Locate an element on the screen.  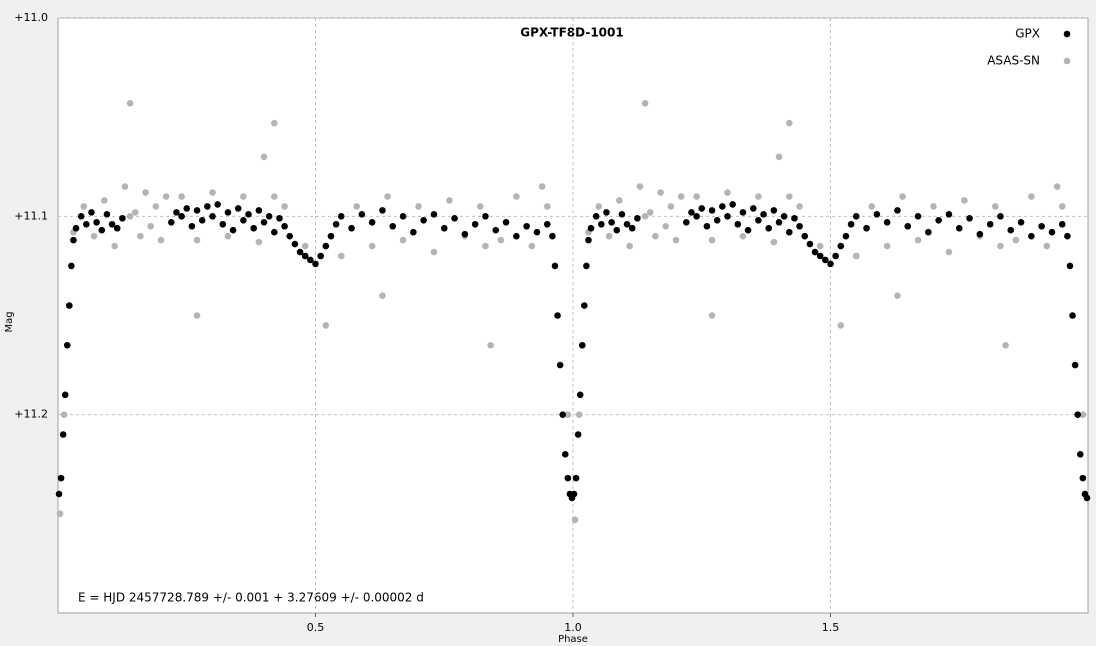
chart-title: GPX-TF8D-1001 is located at coordinates (571, 33).